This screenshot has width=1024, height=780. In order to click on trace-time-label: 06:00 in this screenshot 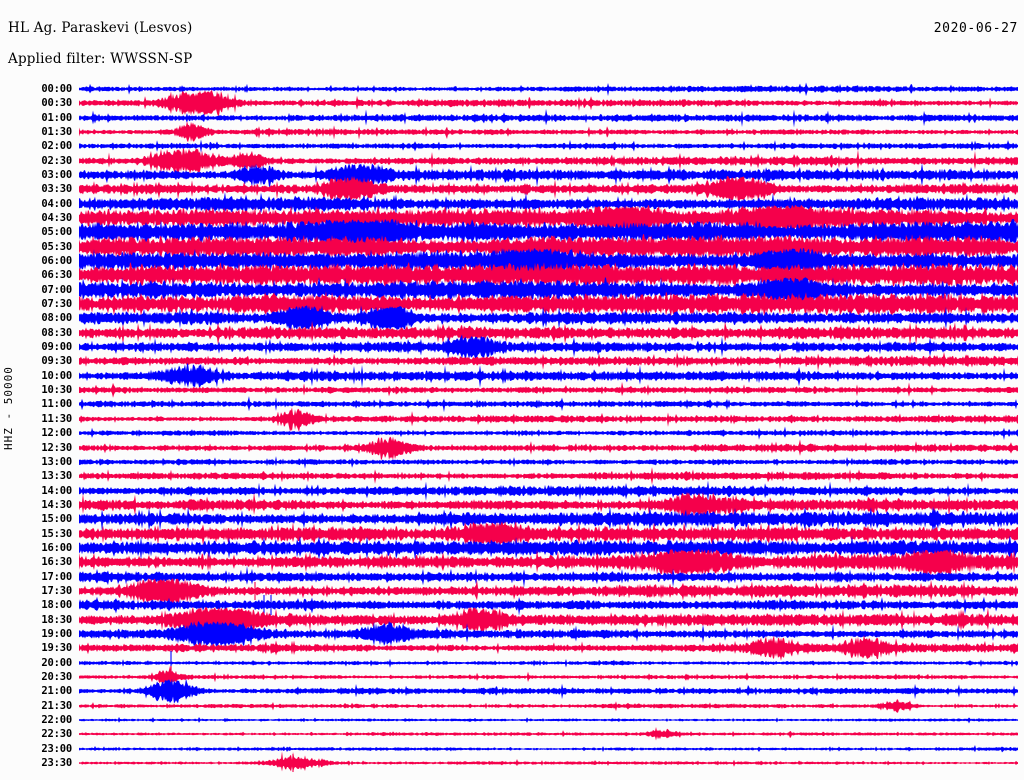, I will do `click(56, 261)`.